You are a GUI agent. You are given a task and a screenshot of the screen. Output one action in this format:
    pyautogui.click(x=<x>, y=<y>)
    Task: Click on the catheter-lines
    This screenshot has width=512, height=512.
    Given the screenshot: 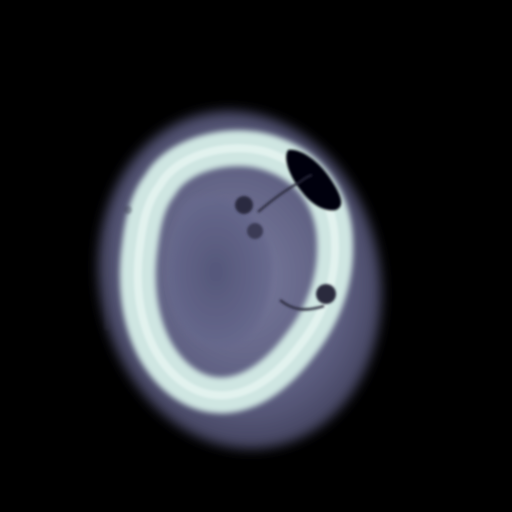 What is the action you would take?
    pyautogui.click(x=291, y=242)
    